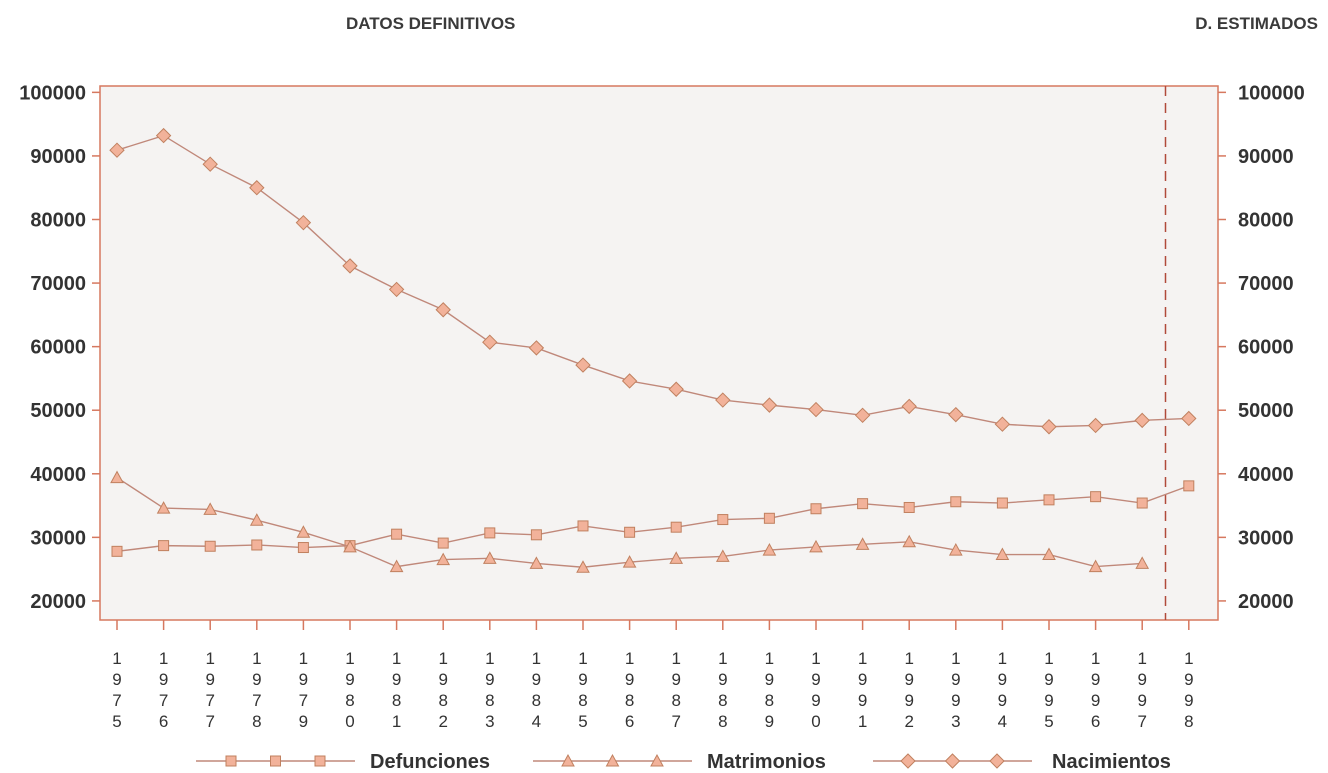  What do you see at coordinates (1266, 602) in the screenshot?
I see `y-tick-label-right: 20000` at bounding box center [1266, 602].